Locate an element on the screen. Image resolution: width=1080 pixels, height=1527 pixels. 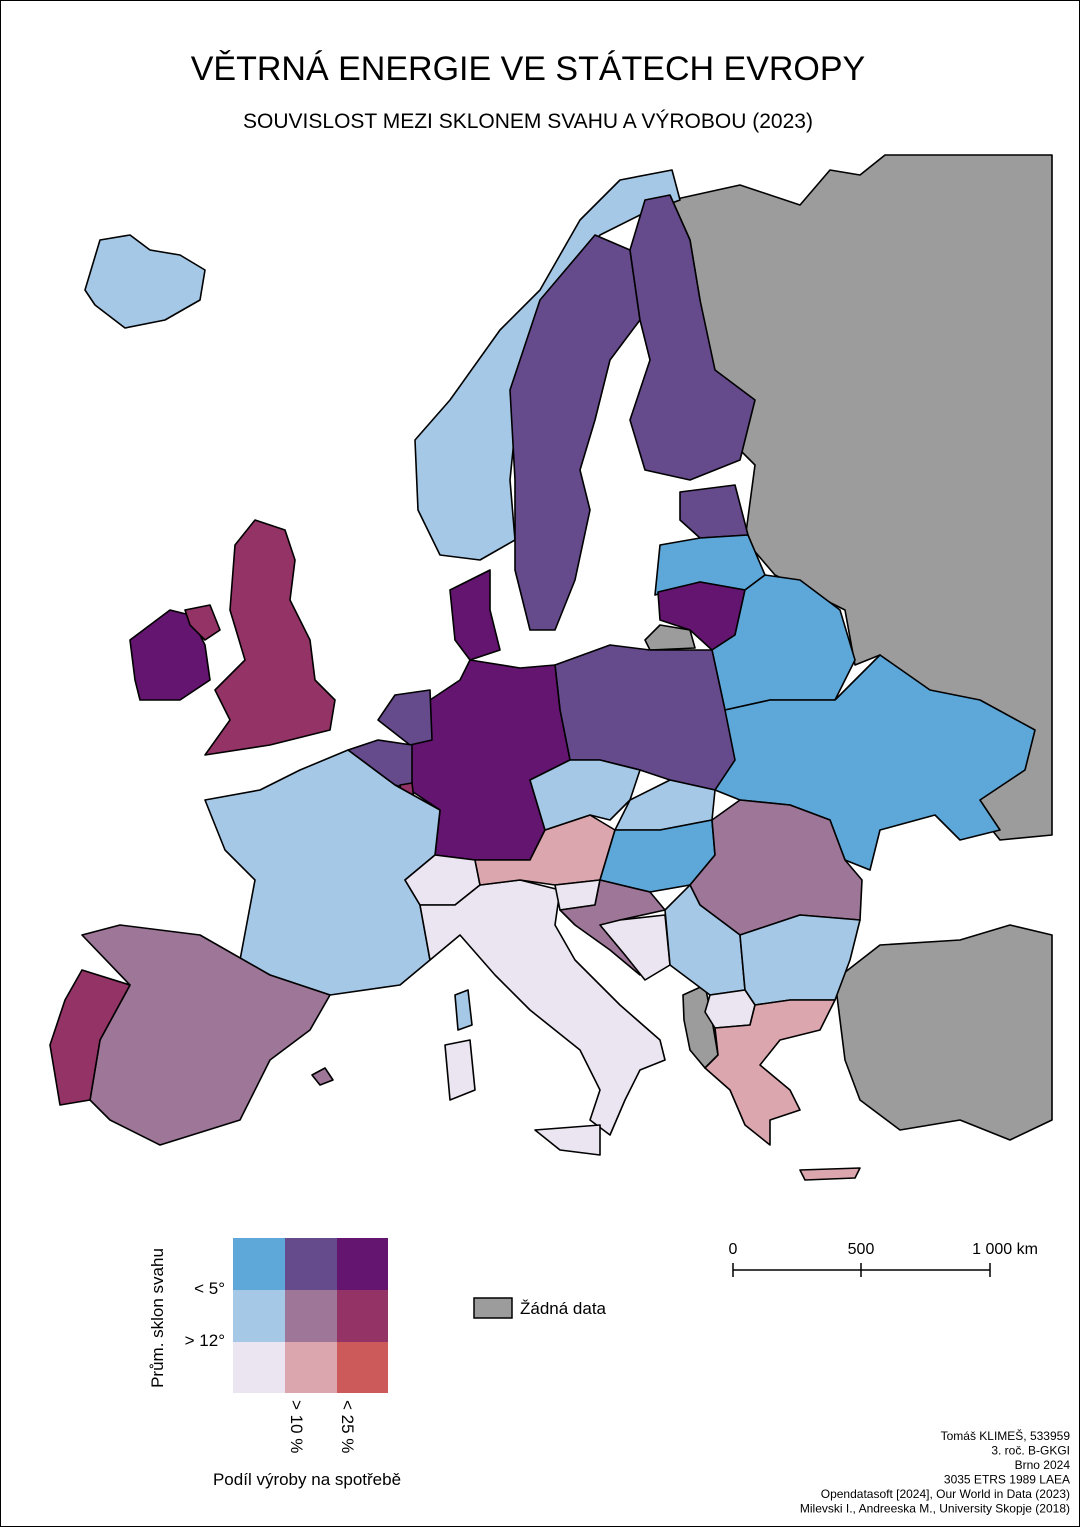
denmark is located at coordinates (475, 615).